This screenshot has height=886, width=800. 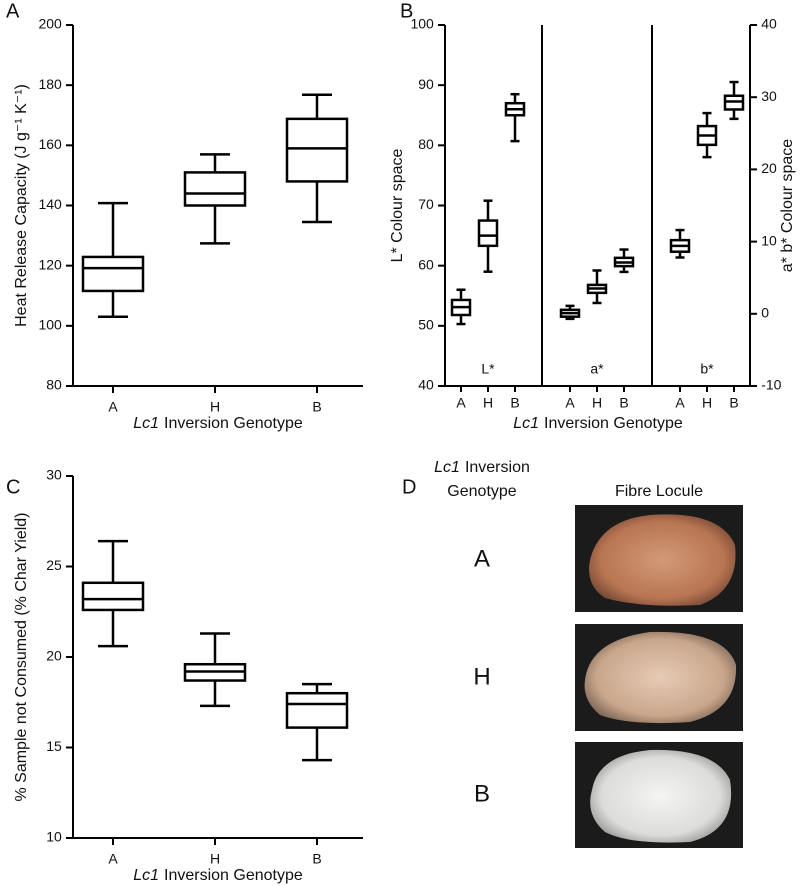 I want to click on panel-label: D, so click(x=409, y=487).